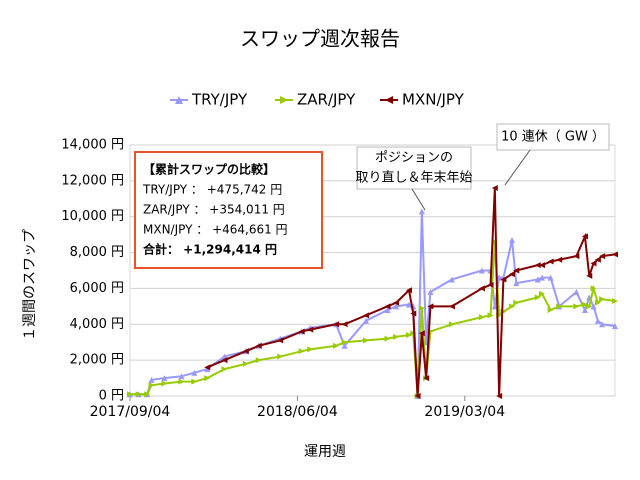 The height and width of the screenshot is (480, 640). What do you see at coordinates (464, 412) in the screenshot?
I see `x-tick-label: 2019/03/04` at bounding box center [464, 412].